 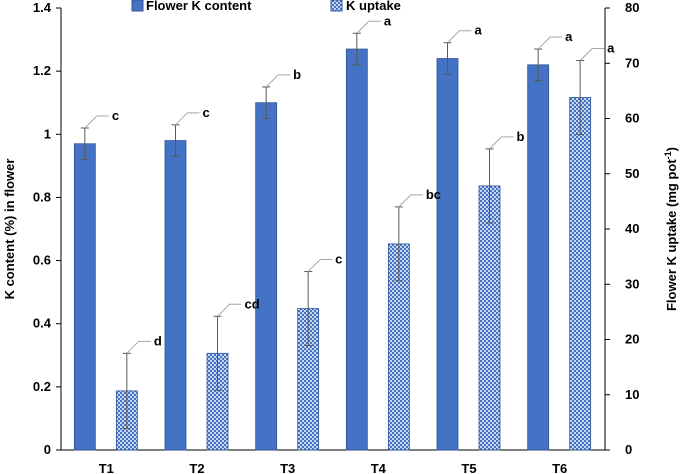 What do you see at coordinates (47, 133) in the screenshot?
I see `left-tick-label: 1` at bounding box center [47, 133].